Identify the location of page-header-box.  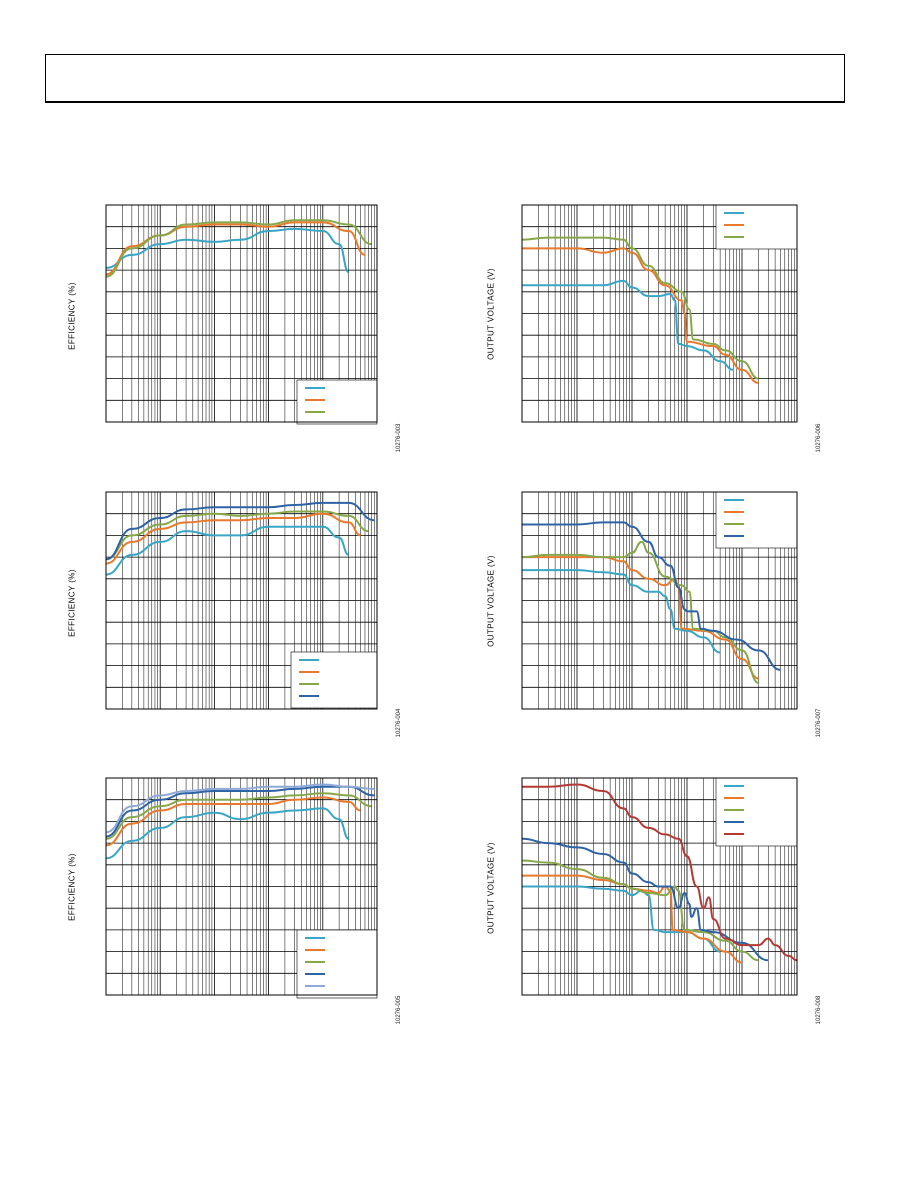
(445, 78).